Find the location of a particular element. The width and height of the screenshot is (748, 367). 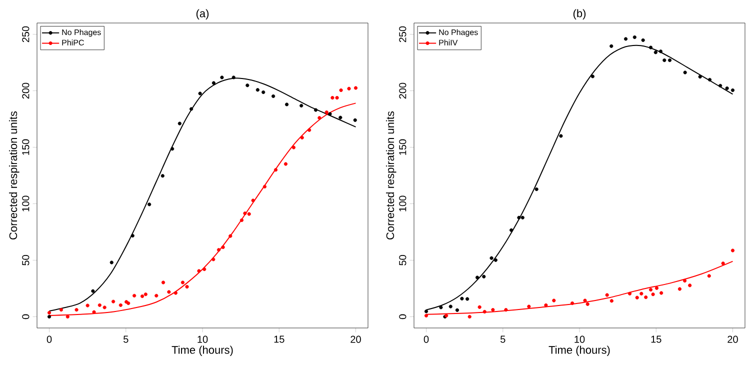

y-tick-label: 50 is located at coordinates (26, 260).